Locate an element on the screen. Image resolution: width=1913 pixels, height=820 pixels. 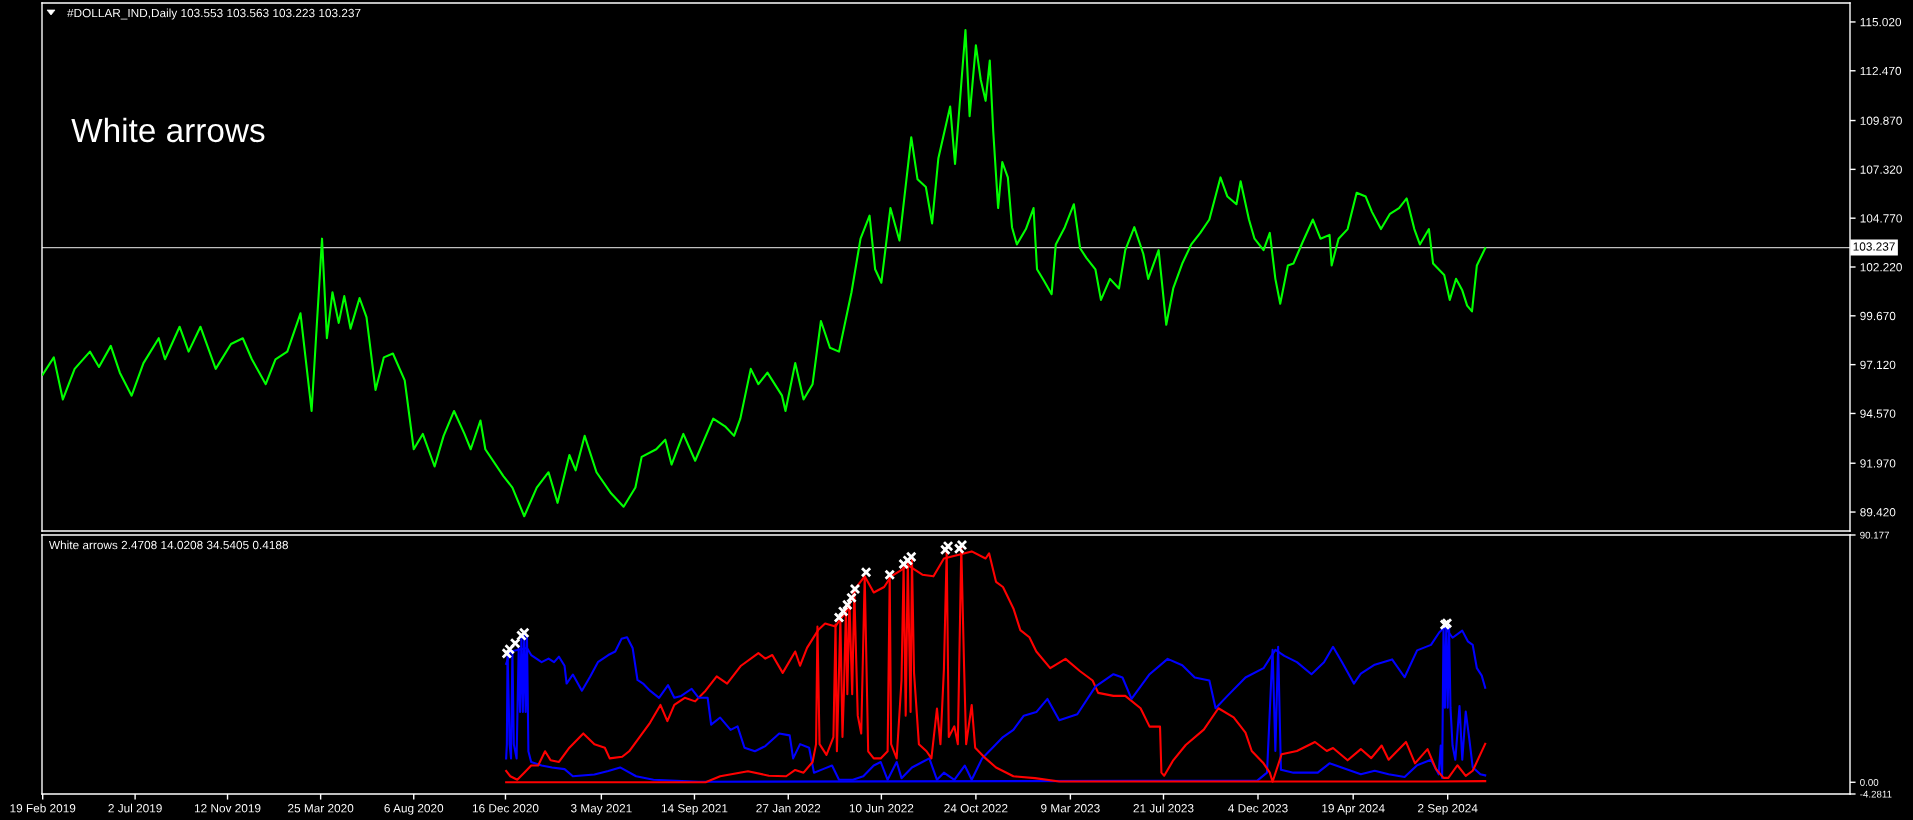
y-tick-label: 94.570 is located at coordinates (1878, 413).